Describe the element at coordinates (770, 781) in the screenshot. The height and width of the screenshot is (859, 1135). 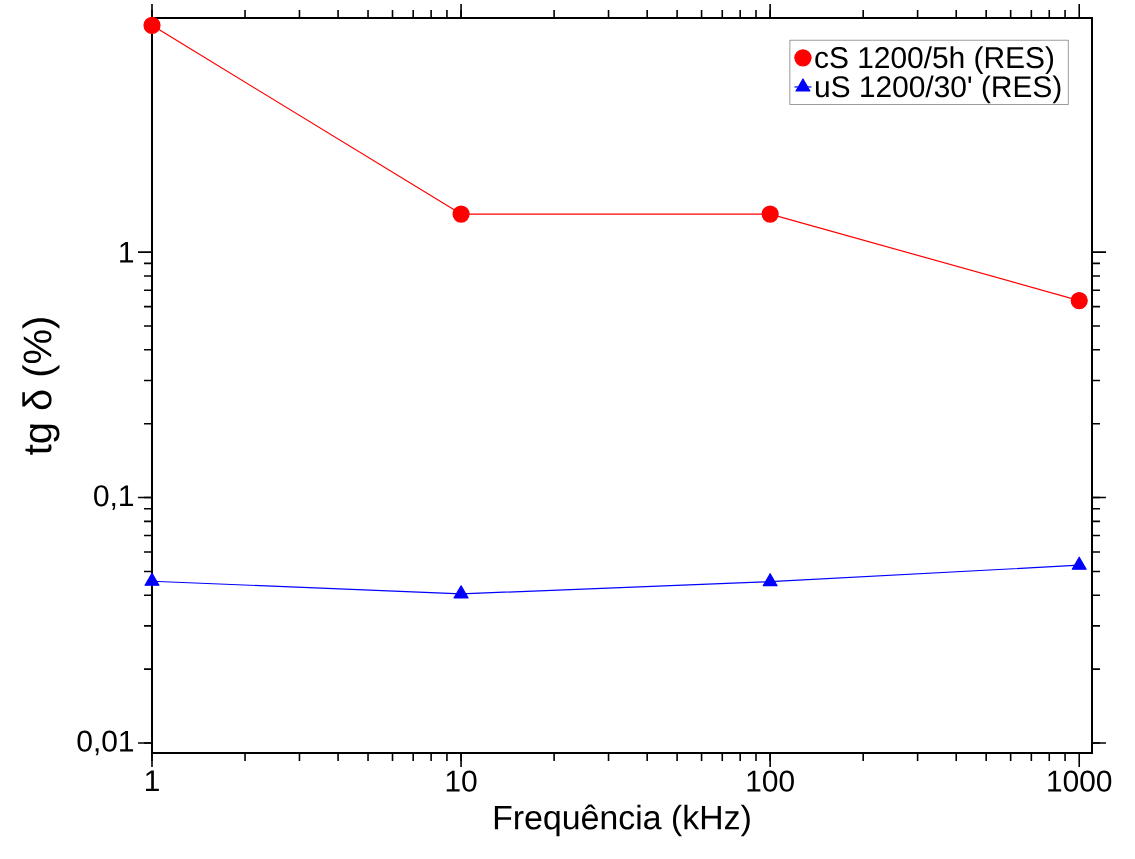
I see `x-tick-label: 100` at that location.